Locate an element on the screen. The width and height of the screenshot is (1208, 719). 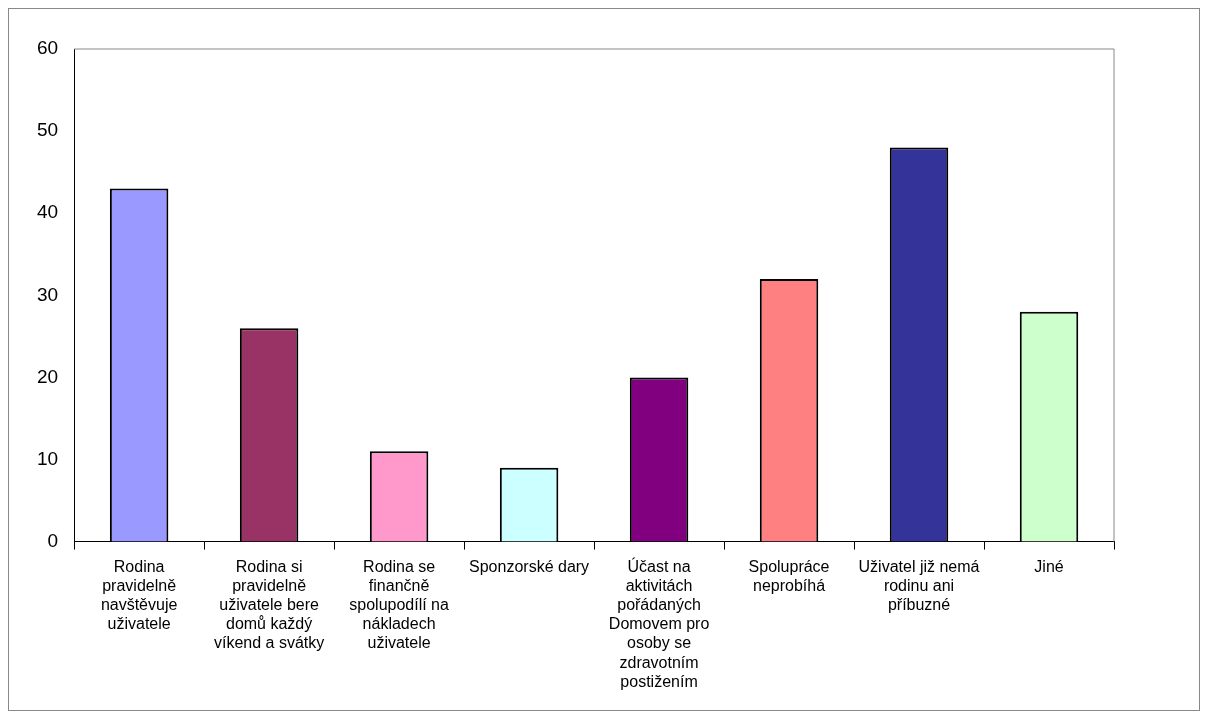
x-tick-label: Sponzorské dary is located at coordinates (529, 566).